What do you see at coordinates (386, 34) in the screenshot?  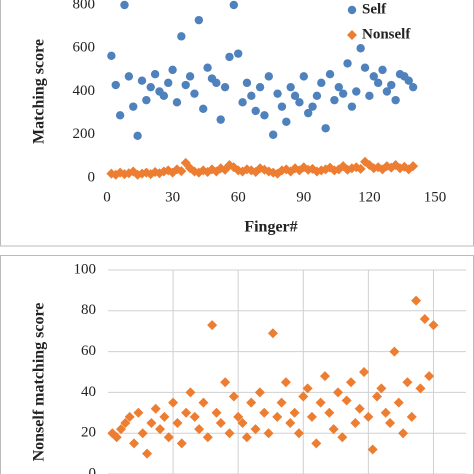 I see `legend-label: Nonself` at bounding box center [386, 34].